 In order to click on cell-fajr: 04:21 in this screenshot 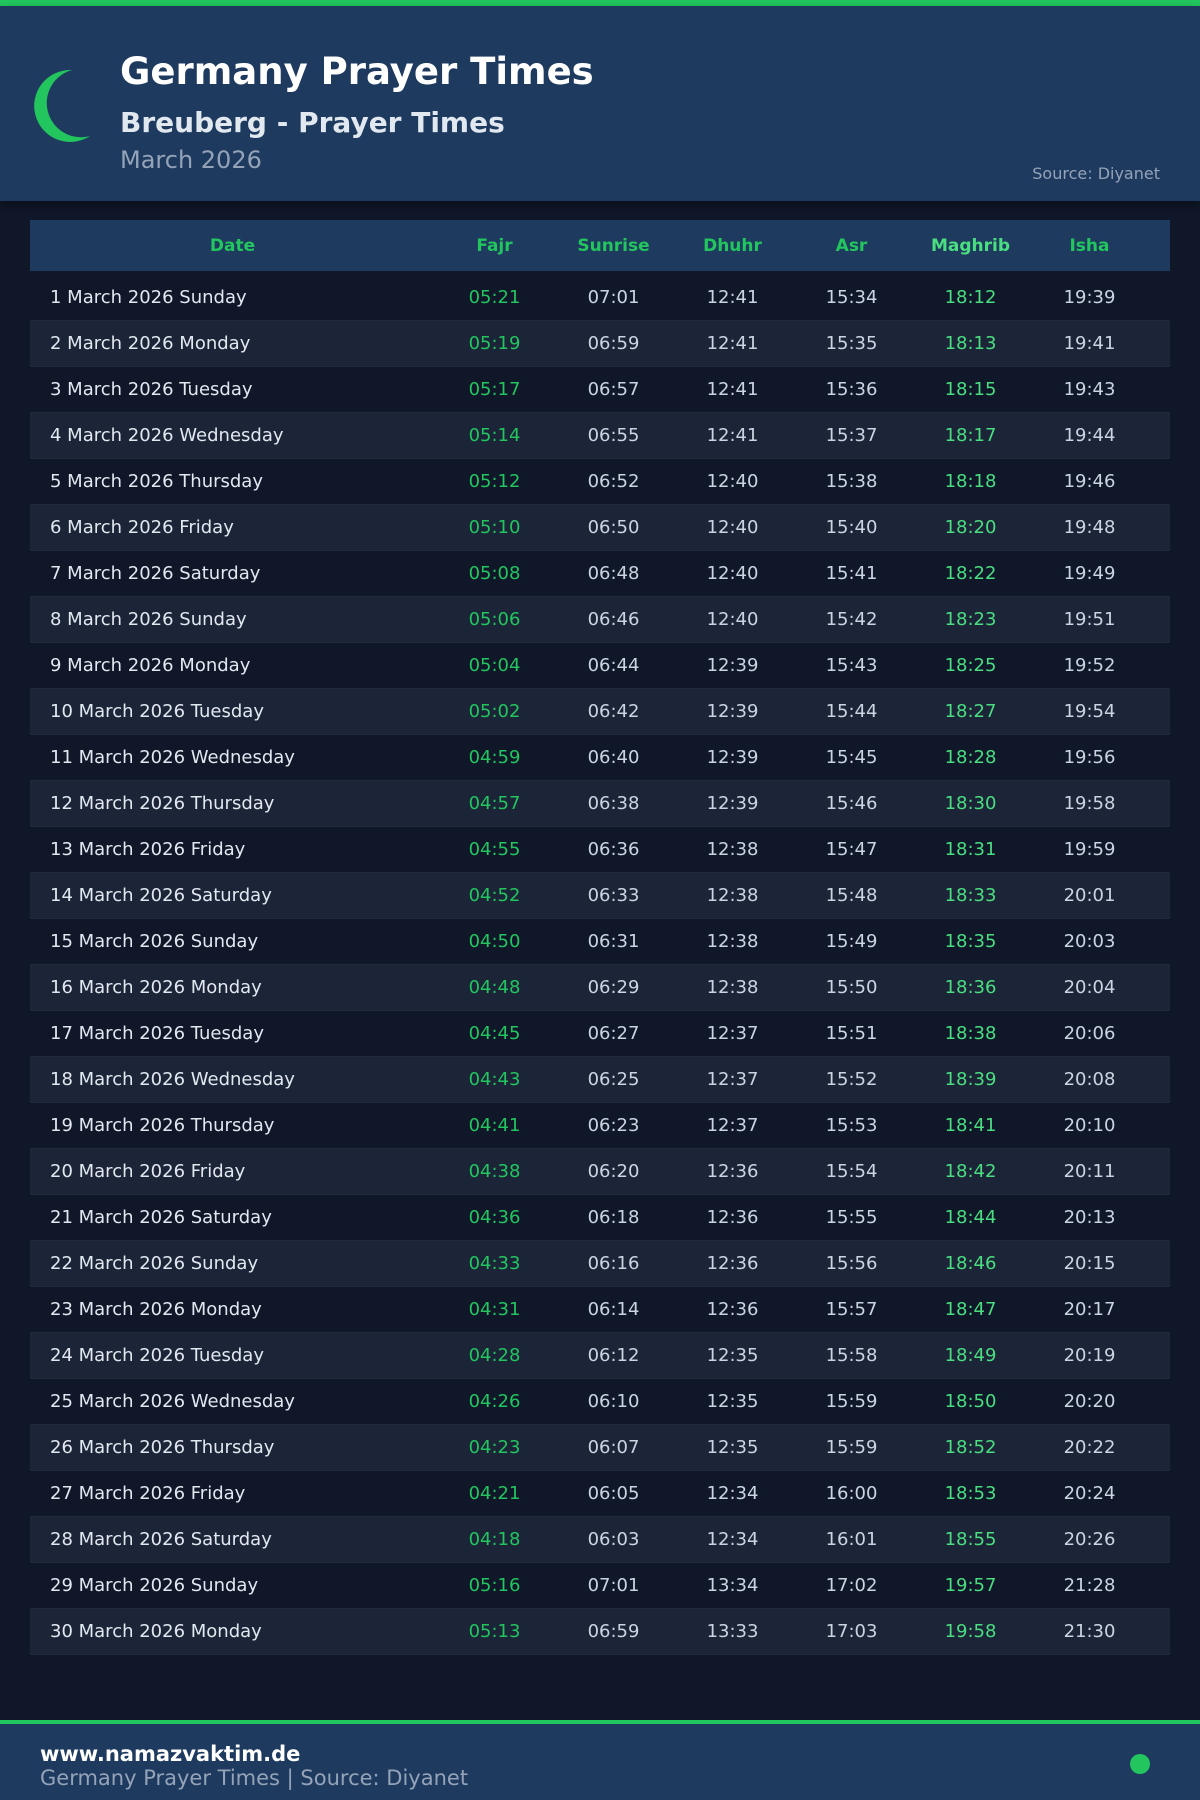, I will do `click(494, 1493)`.